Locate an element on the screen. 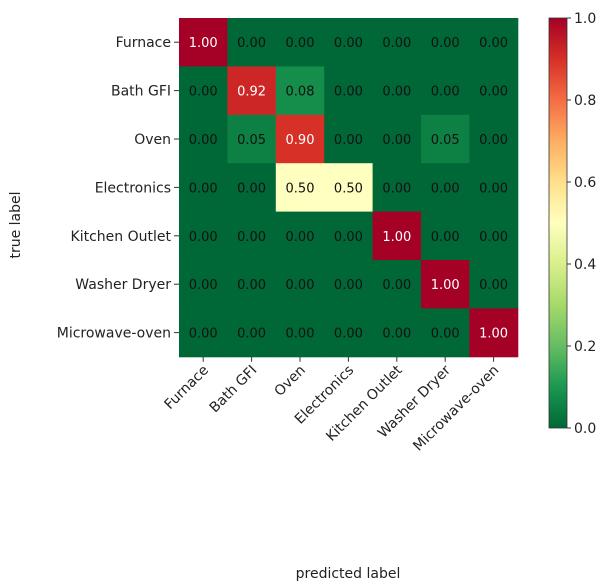 The height and width of the screenshot is (585, 601). y-tick-label: Bath GFI is located at coordinates (141, 92).